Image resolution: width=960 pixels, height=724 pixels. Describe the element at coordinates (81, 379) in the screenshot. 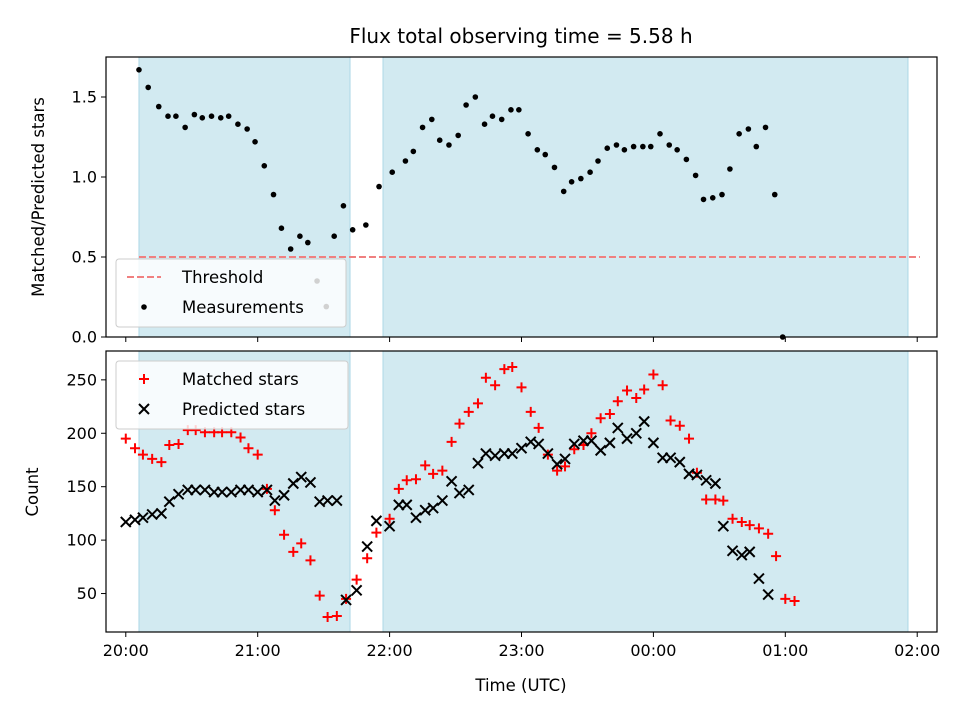

I see `bottom-y-tick-label: 250` at that location.